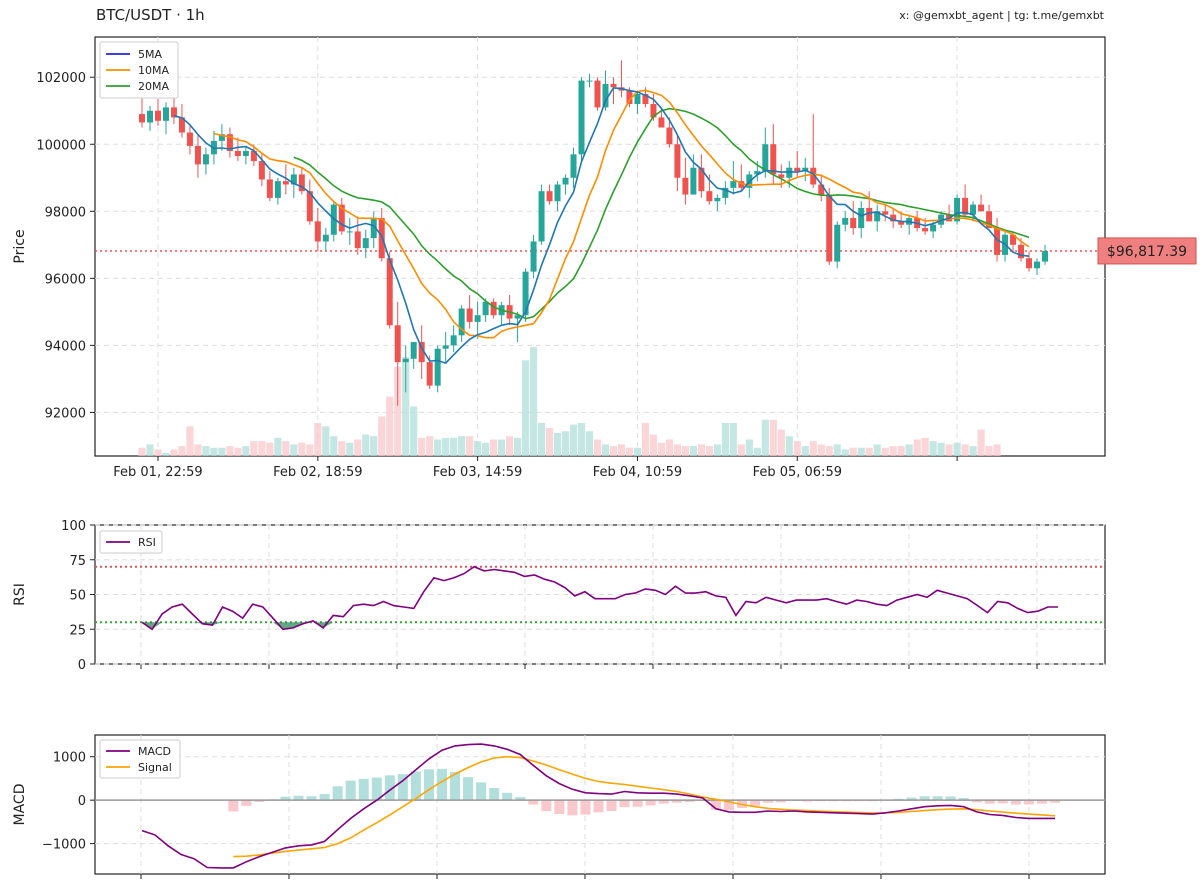 The image size is (1200, 890). What do you see at coordinates (155, 767) in the screenshot?
I see `signal-legend-label: Signal` at bounding box center [155, 767].